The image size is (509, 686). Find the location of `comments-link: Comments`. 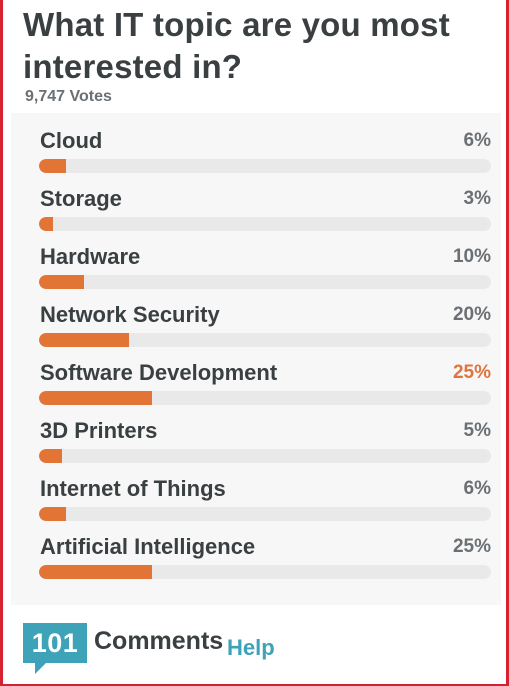

comments-link: Comments is located at coordinates (159, 641).